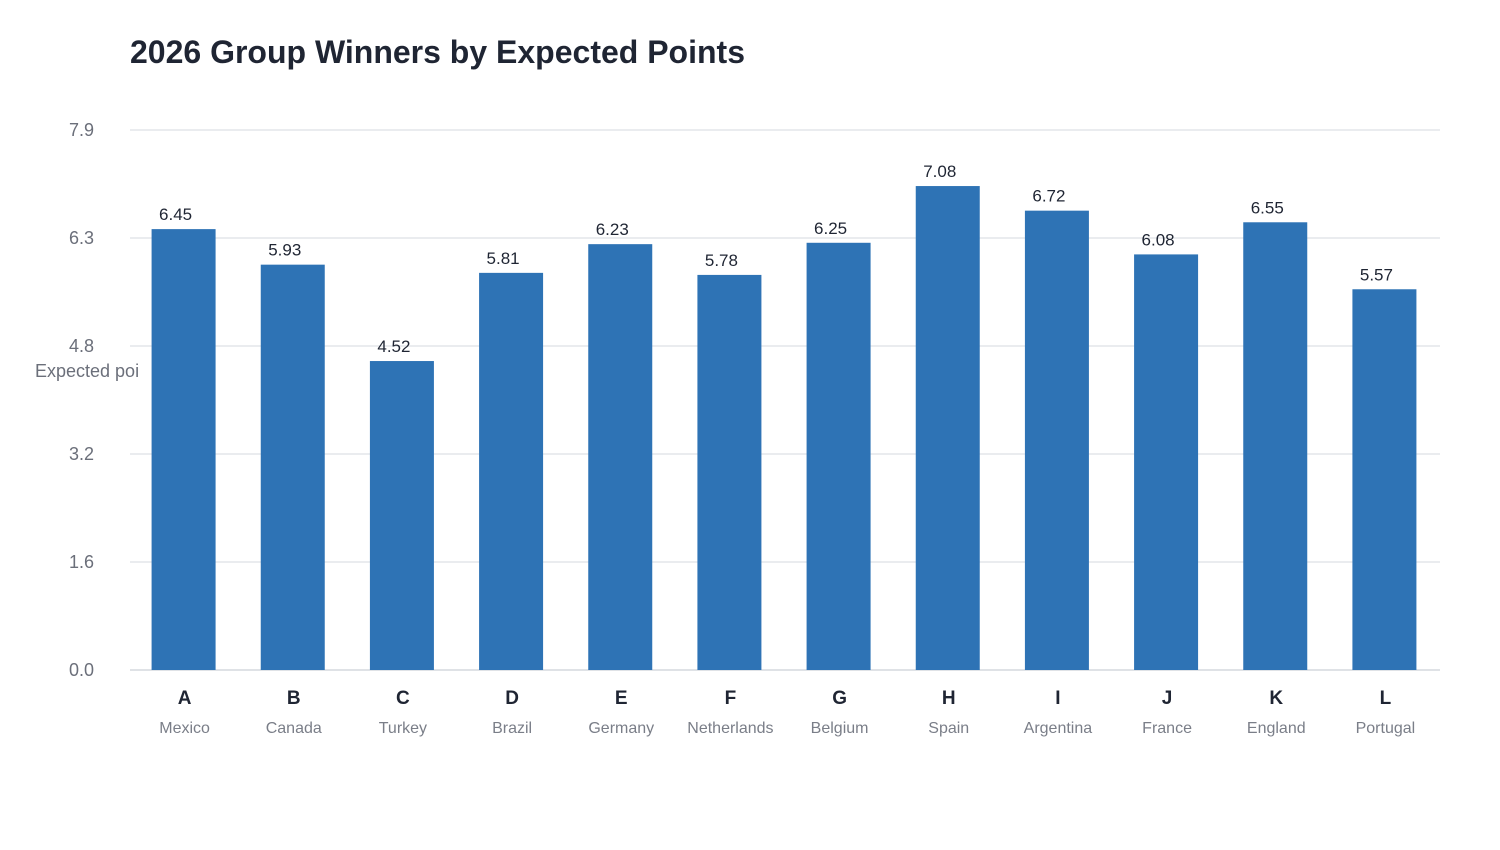 The width and height of the screenshot is (1500, 850). What do you see at coordinates (948, 728) in the screenshot?
I see `x-sub-label: Spain` at bounding box center [948, 728].